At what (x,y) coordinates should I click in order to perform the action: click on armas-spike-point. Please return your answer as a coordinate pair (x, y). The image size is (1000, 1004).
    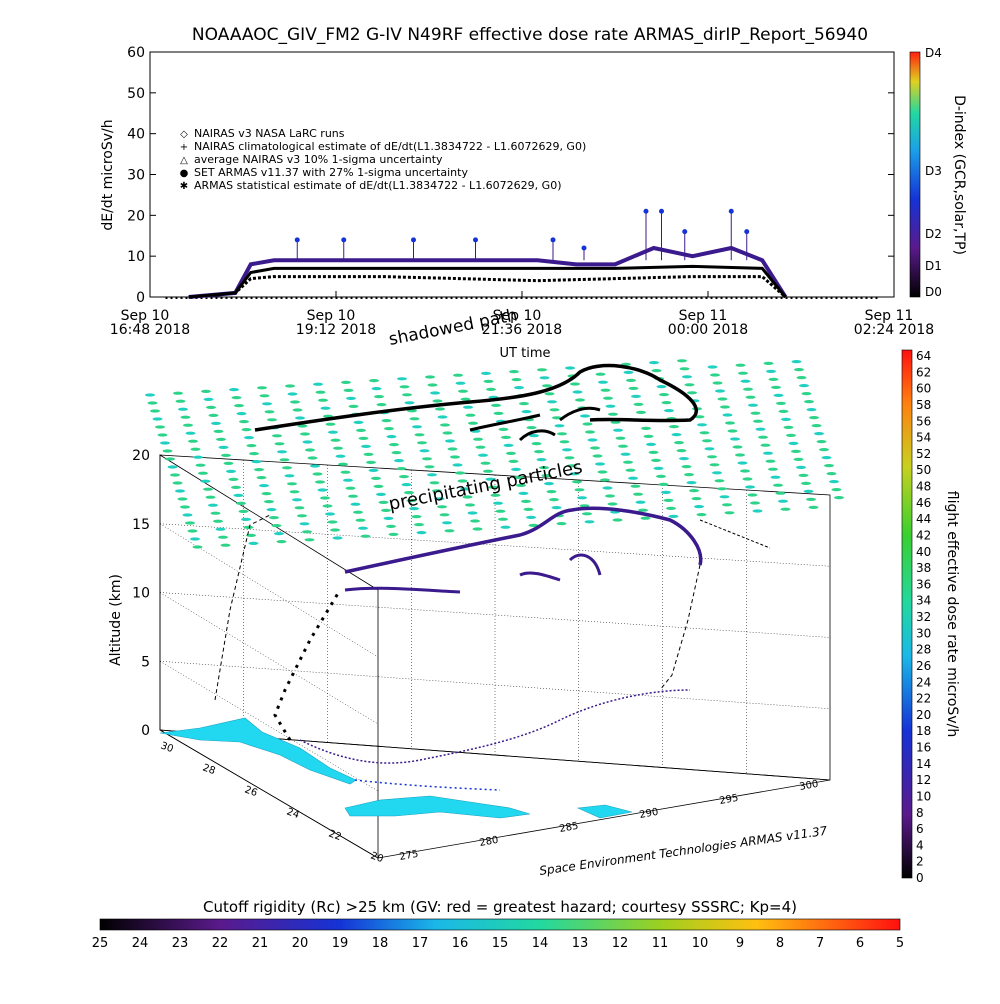
    Looking at the image, I should click on (413, 240).